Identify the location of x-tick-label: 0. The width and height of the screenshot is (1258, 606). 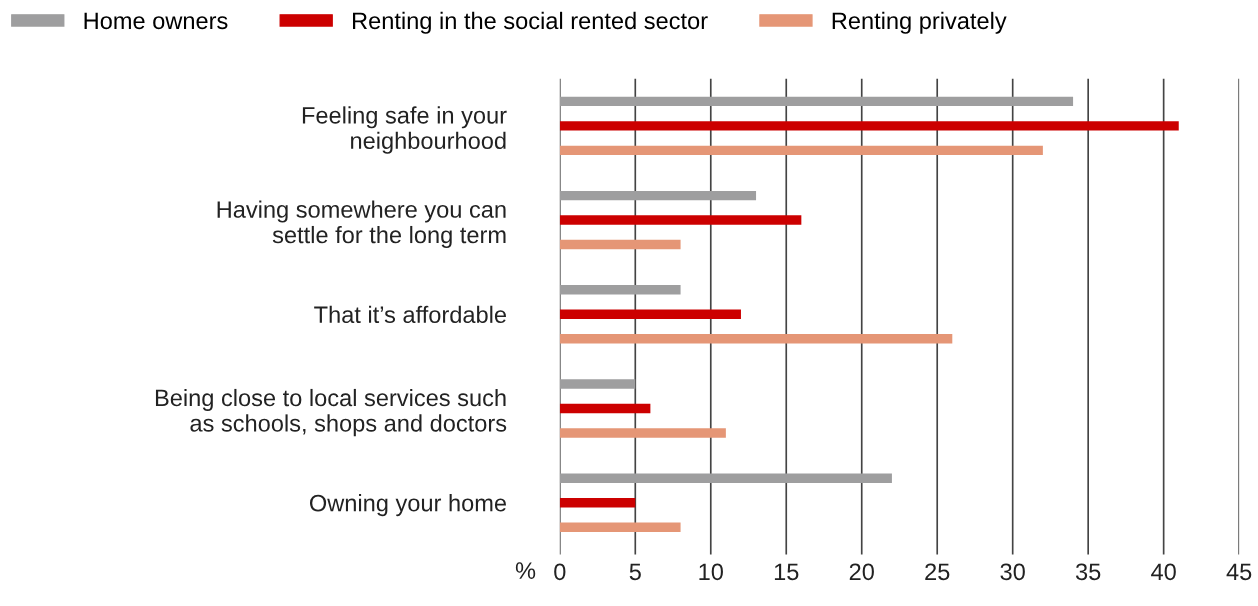
(560, 572).